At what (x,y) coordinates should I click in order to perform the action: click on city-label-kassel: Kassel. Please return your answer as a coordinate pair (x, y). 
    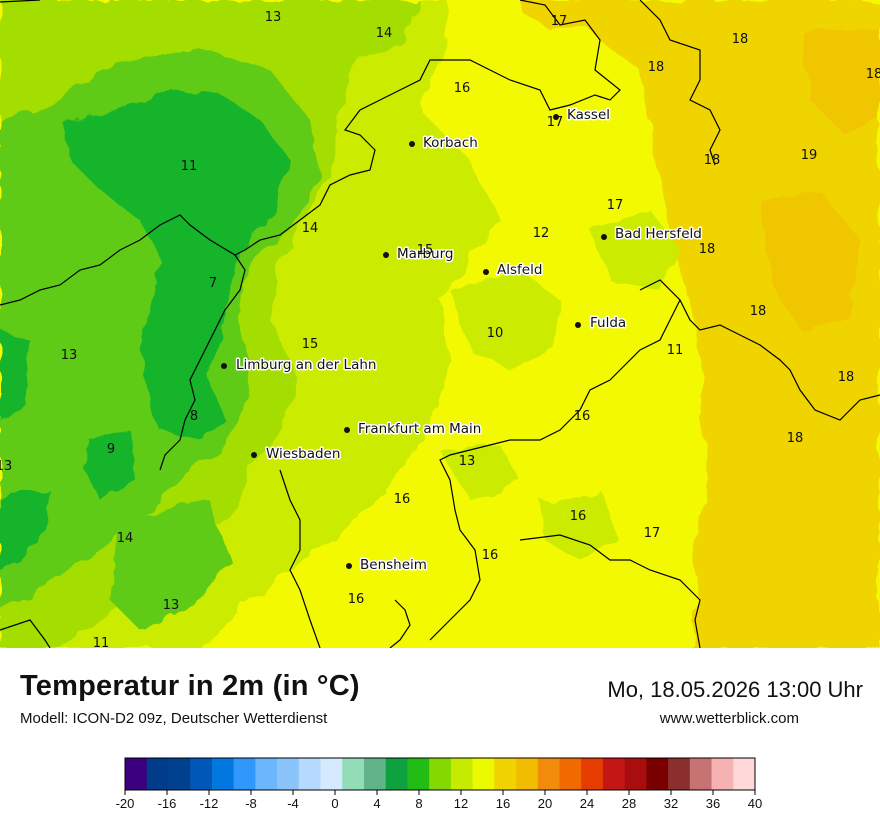
    Looking at the image, I should click on (588, 115).